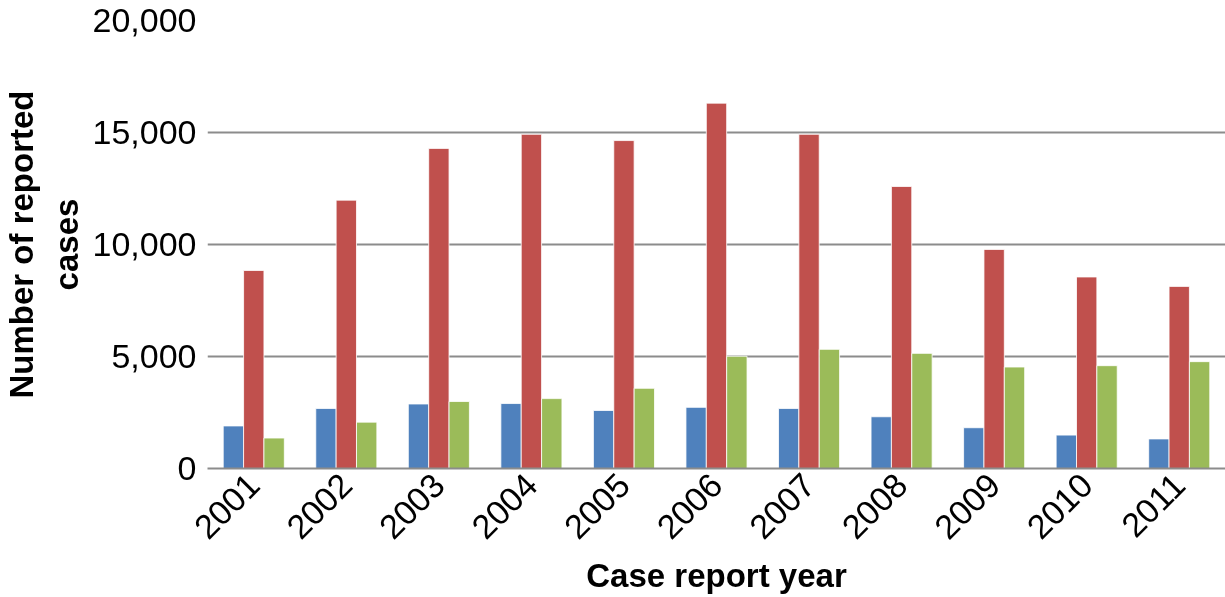 Image resolution: width=1225 pixels, height=597 pixels. I want to click on y-tick-label: 5,000, so click(154, 356).